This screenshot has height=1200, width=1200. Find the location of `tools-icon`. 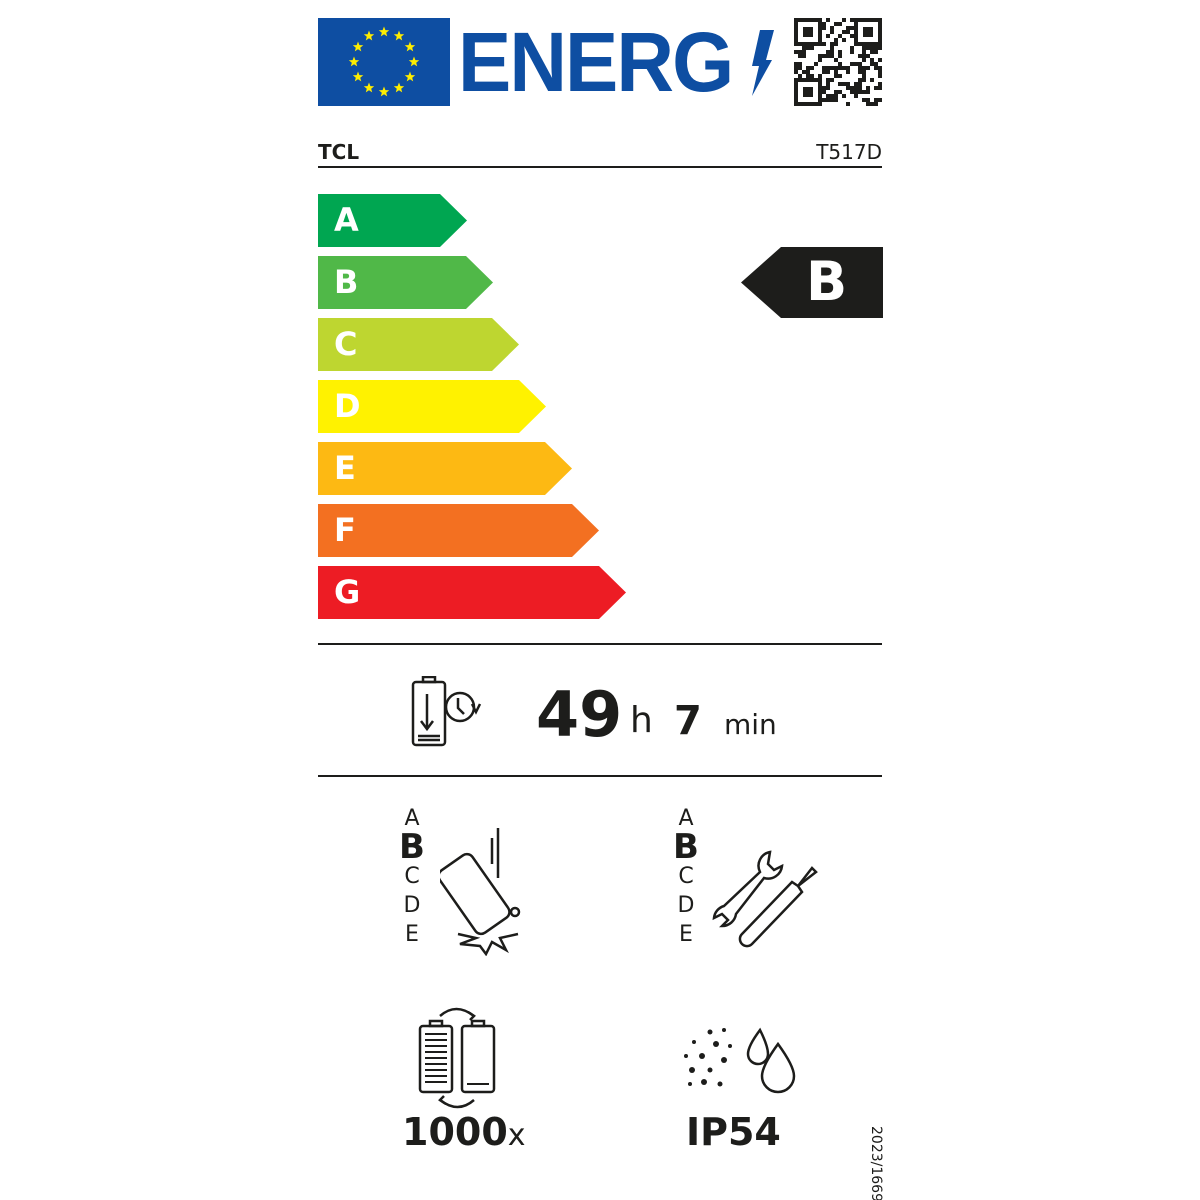

tools-icon is located at coordinates (765, 899).